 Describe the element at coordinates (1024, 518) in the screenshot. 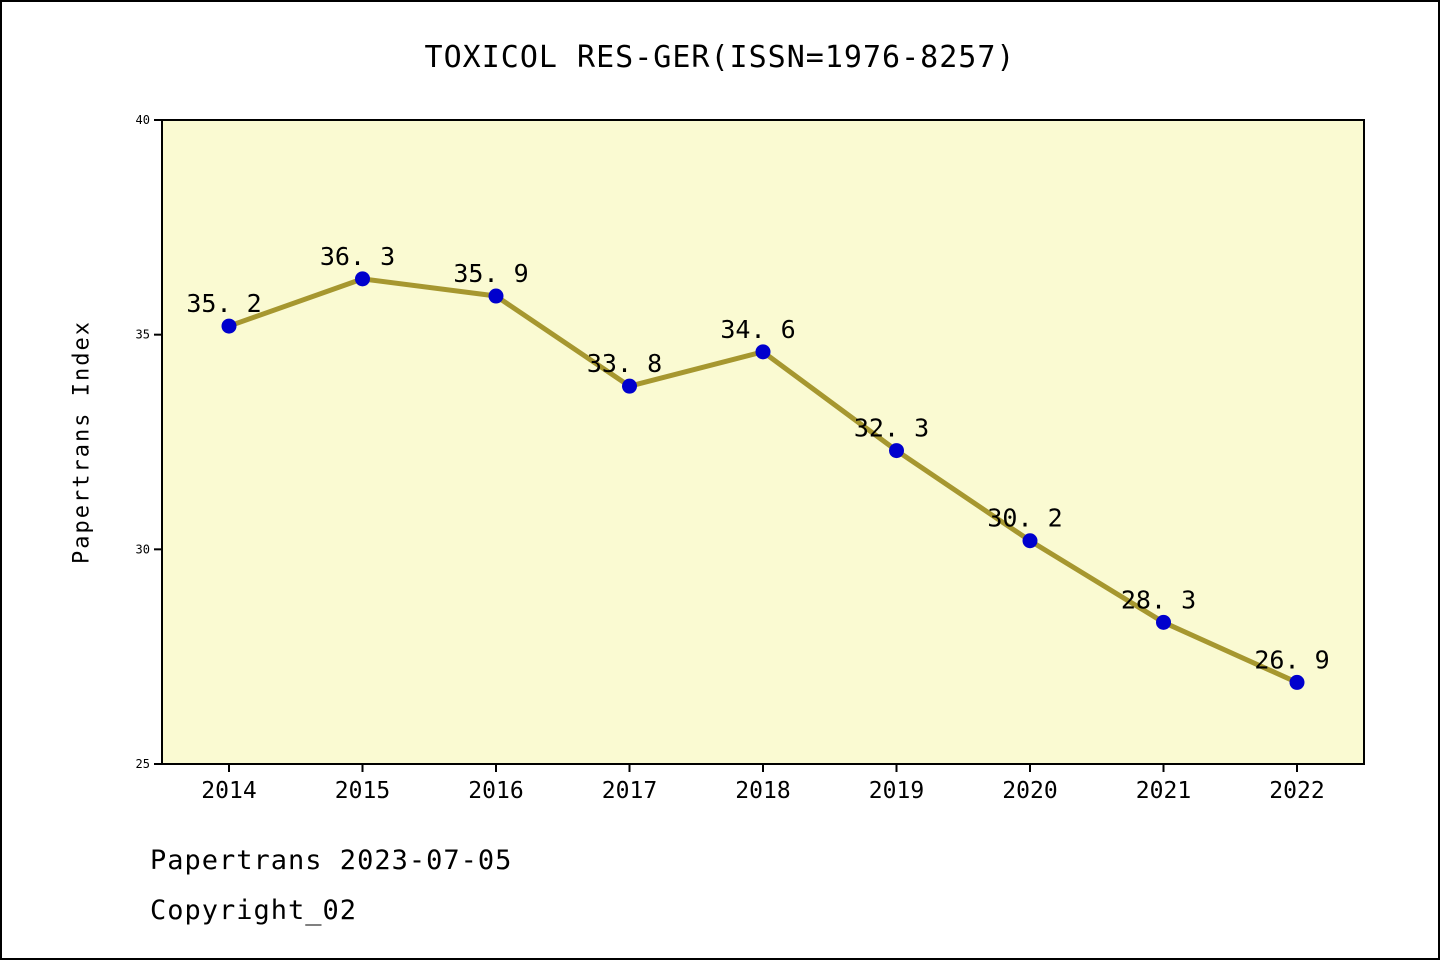

I see `data-point-label: 30. 2` at that location.